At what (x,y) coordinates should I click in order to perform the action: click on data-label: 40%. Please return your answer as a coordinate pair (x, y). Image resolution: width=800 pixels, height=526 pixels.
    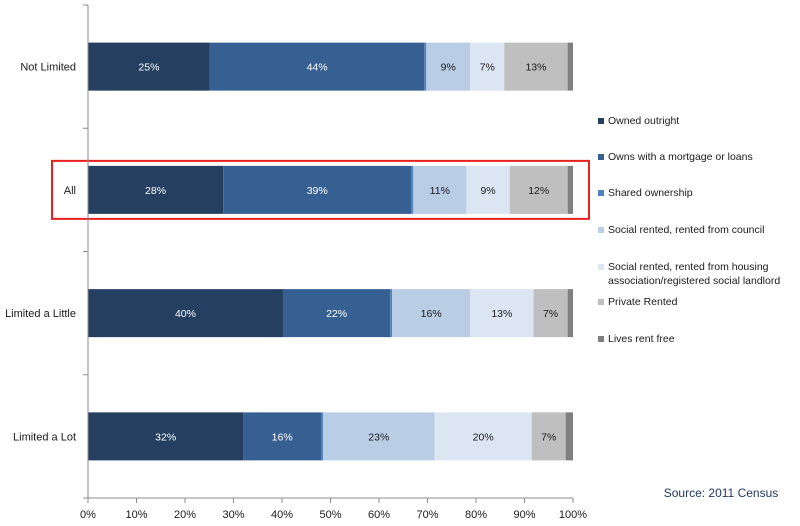
    Looking at the image, I should click on (185, 314).